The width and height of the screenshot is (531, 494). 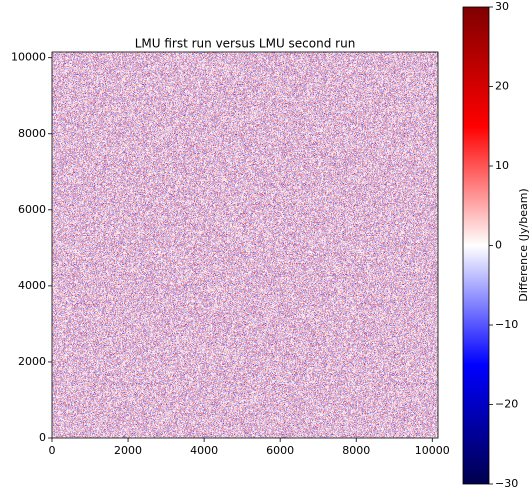 What do you see at coordinates (502, 6) in the screenshot?
I see `colorbar-tick-label: 30` at bounding box center [502, 6].